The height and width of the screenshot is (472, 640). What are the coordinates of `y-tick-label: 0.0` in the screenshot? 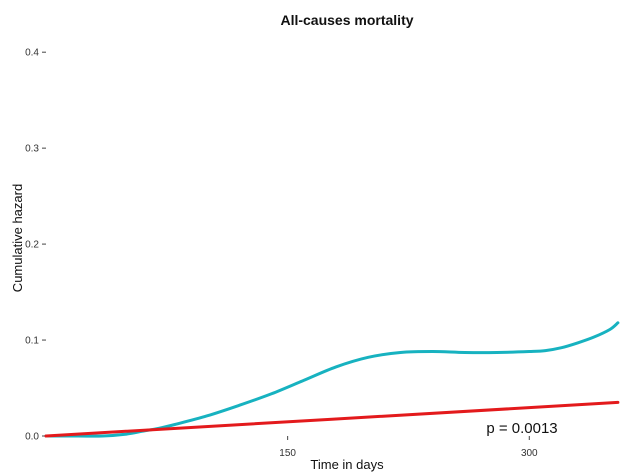 It's located at (32, 437).